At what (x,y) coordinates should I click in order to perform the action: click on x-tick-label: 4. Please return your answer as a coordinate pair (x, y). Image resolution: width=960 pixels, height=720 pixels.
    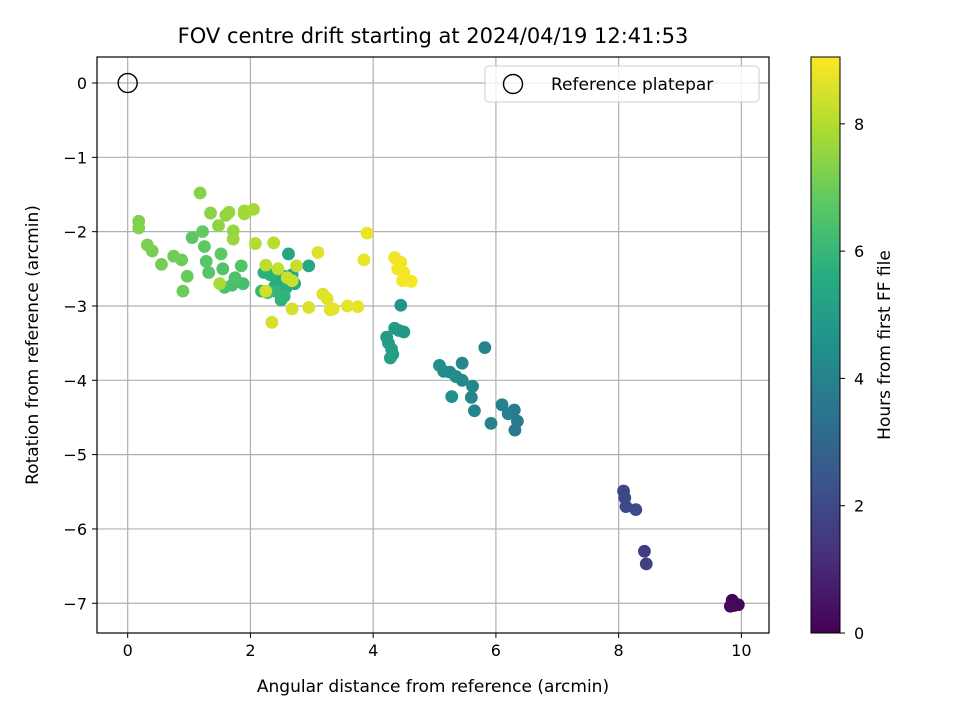
    Looking at the image, I should click on (373, 650).